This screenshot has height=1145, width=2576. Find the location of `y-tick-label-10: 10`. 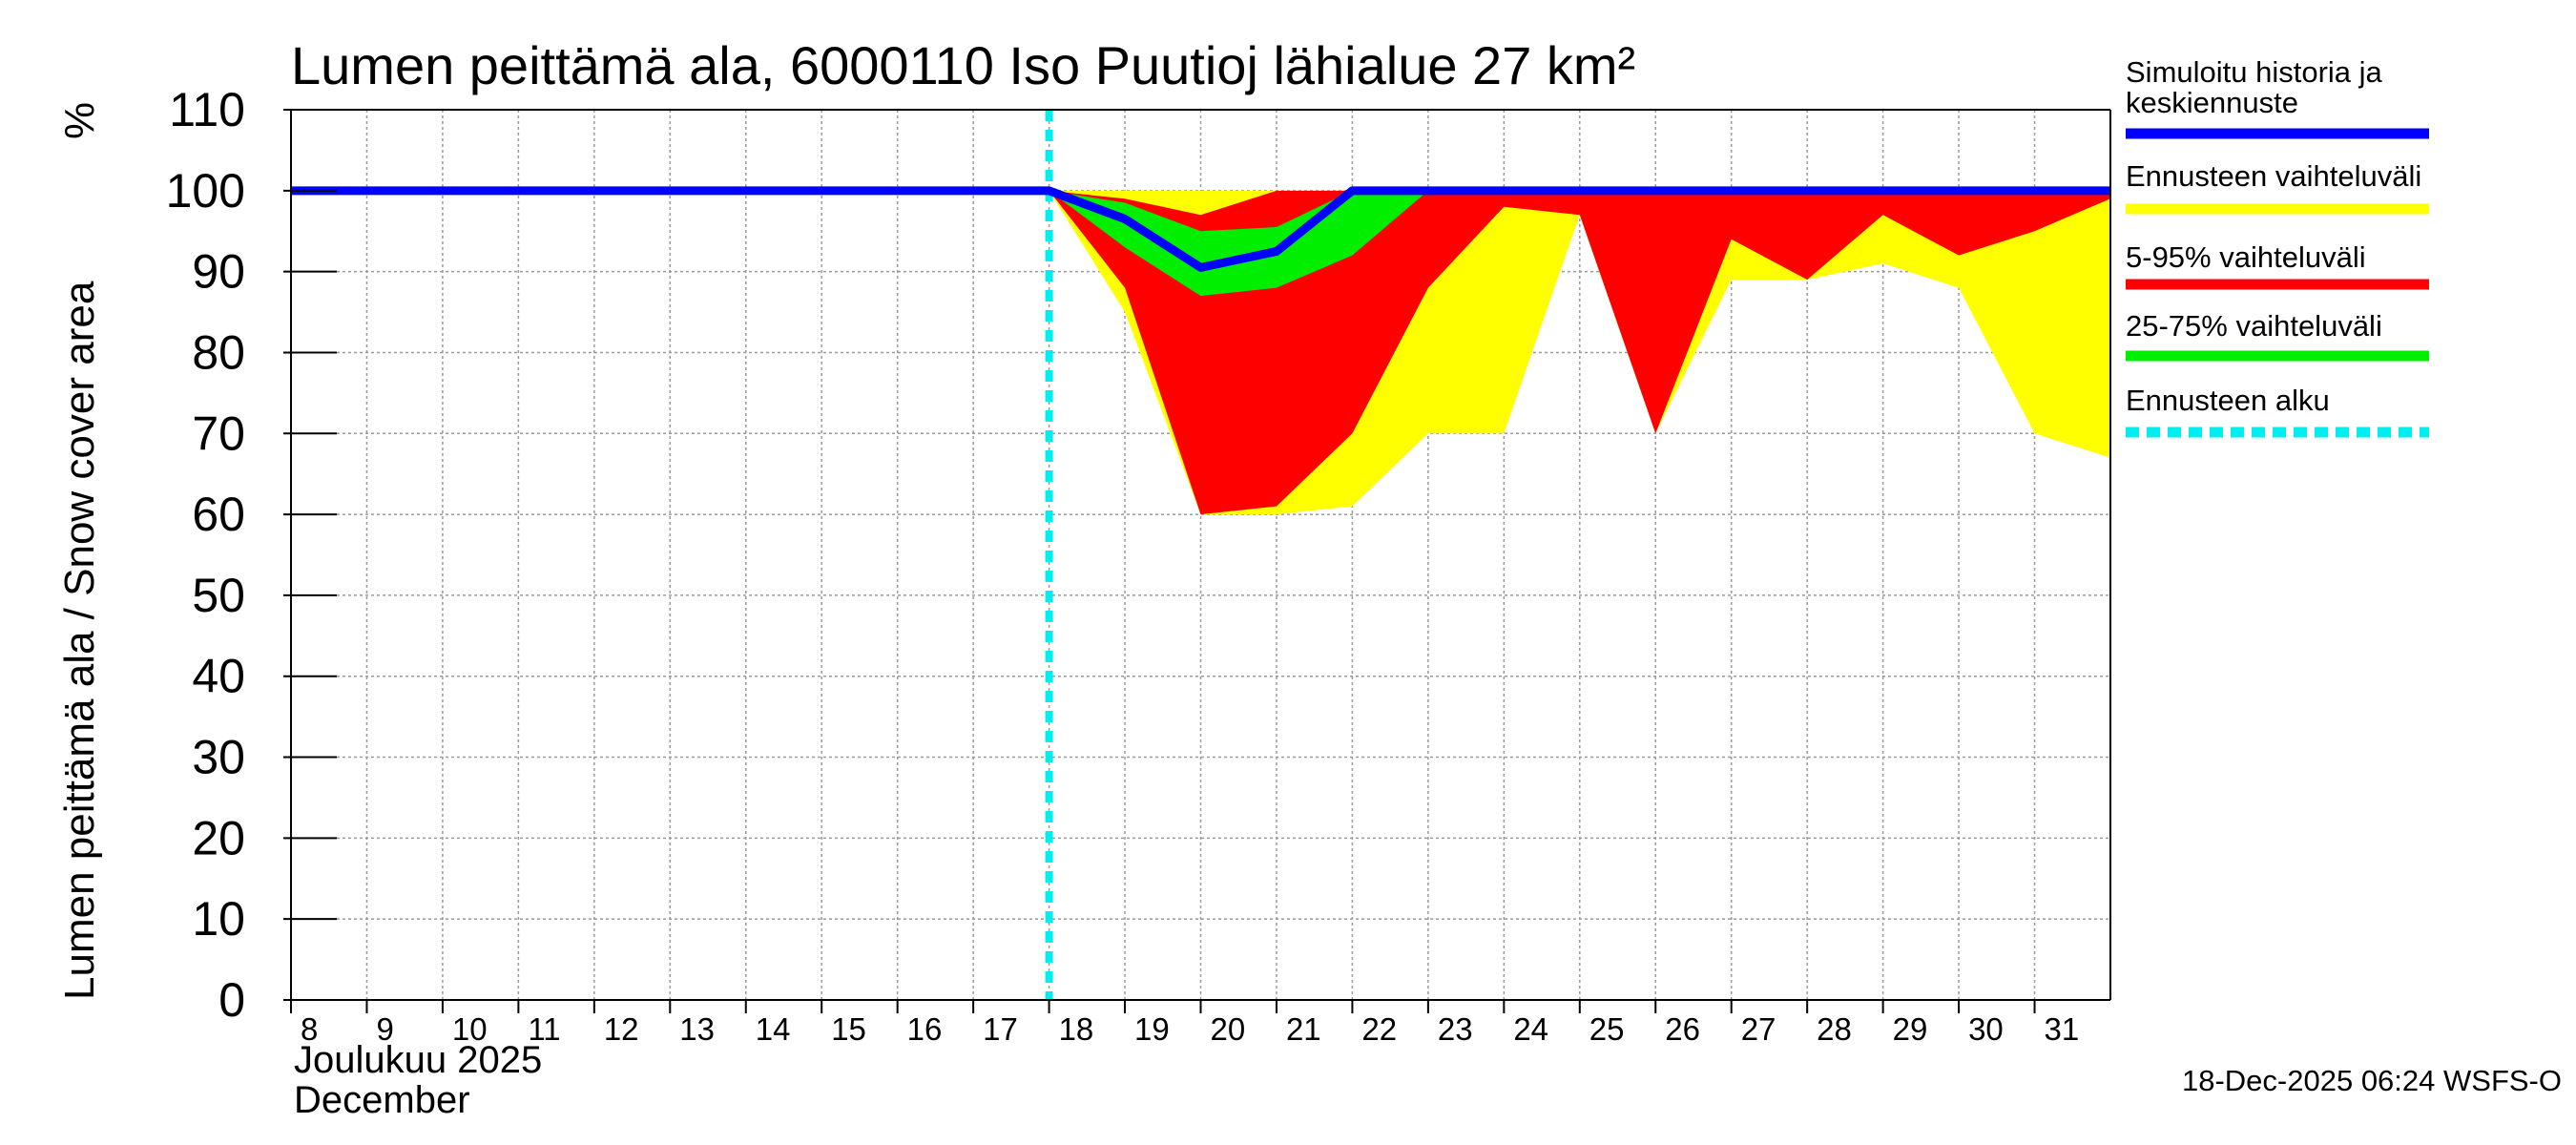

y-tick-label-10: 10 is located at coordinates (218, 919).